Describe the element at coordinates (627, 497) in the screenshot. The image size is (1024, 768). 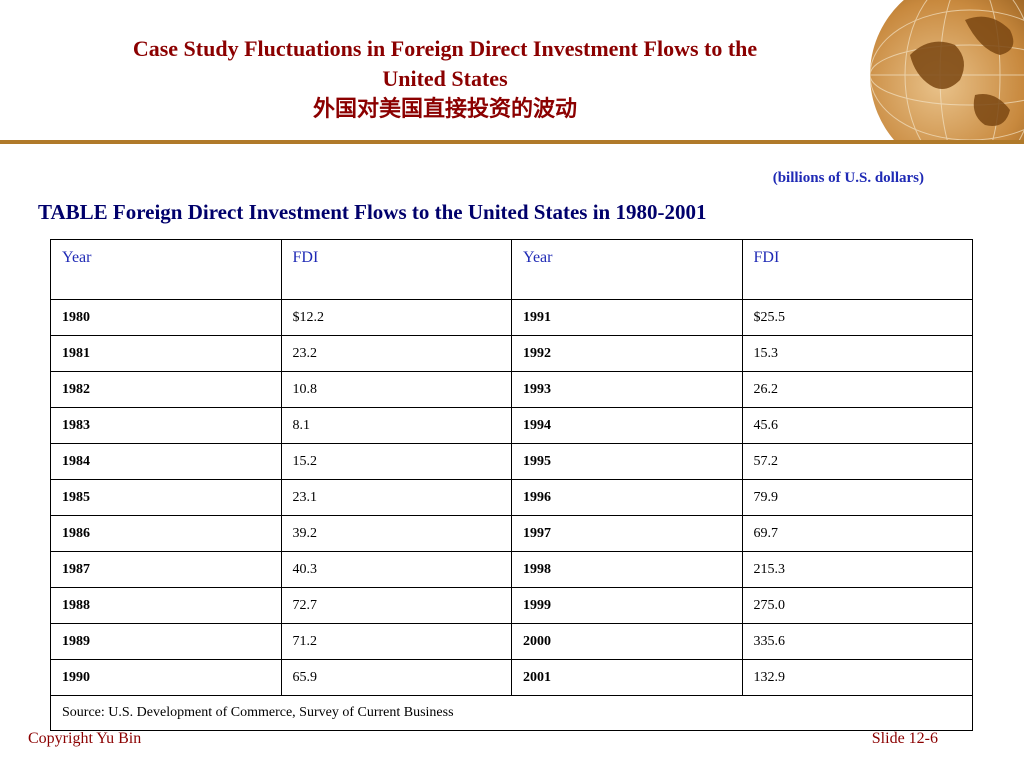
I see `cell-year: 1996` at that location.